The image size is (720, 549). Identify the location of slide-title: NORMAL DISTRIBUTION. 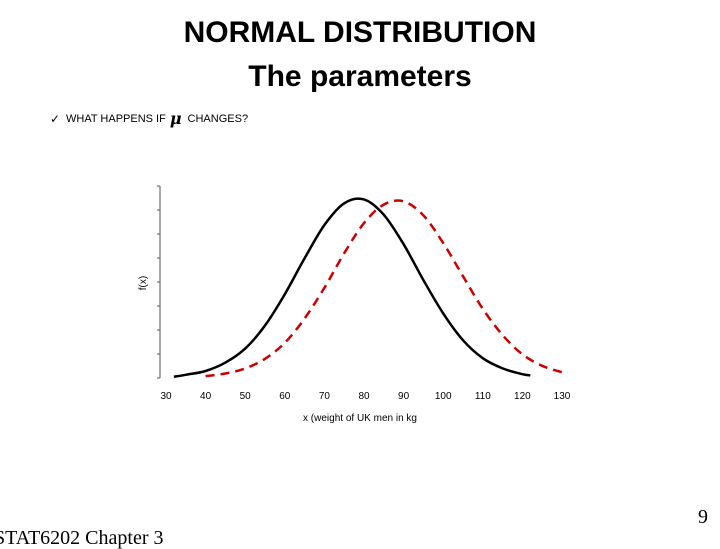
(360, 32).